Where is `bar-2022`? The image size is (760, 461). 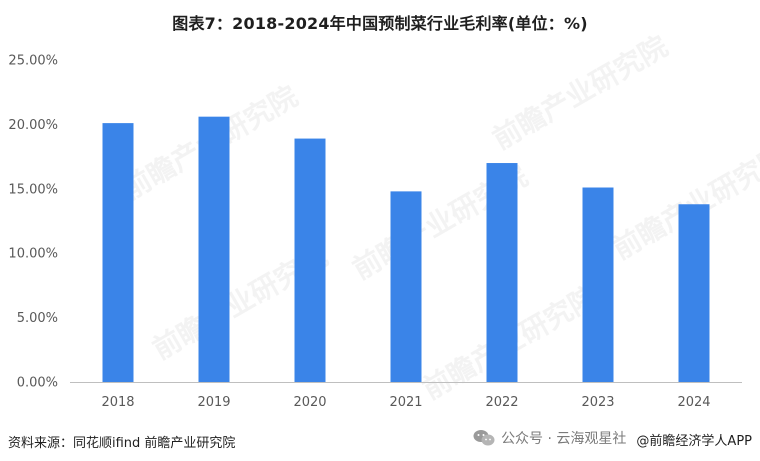 bar-2022 is located at coordinates (502, 272).